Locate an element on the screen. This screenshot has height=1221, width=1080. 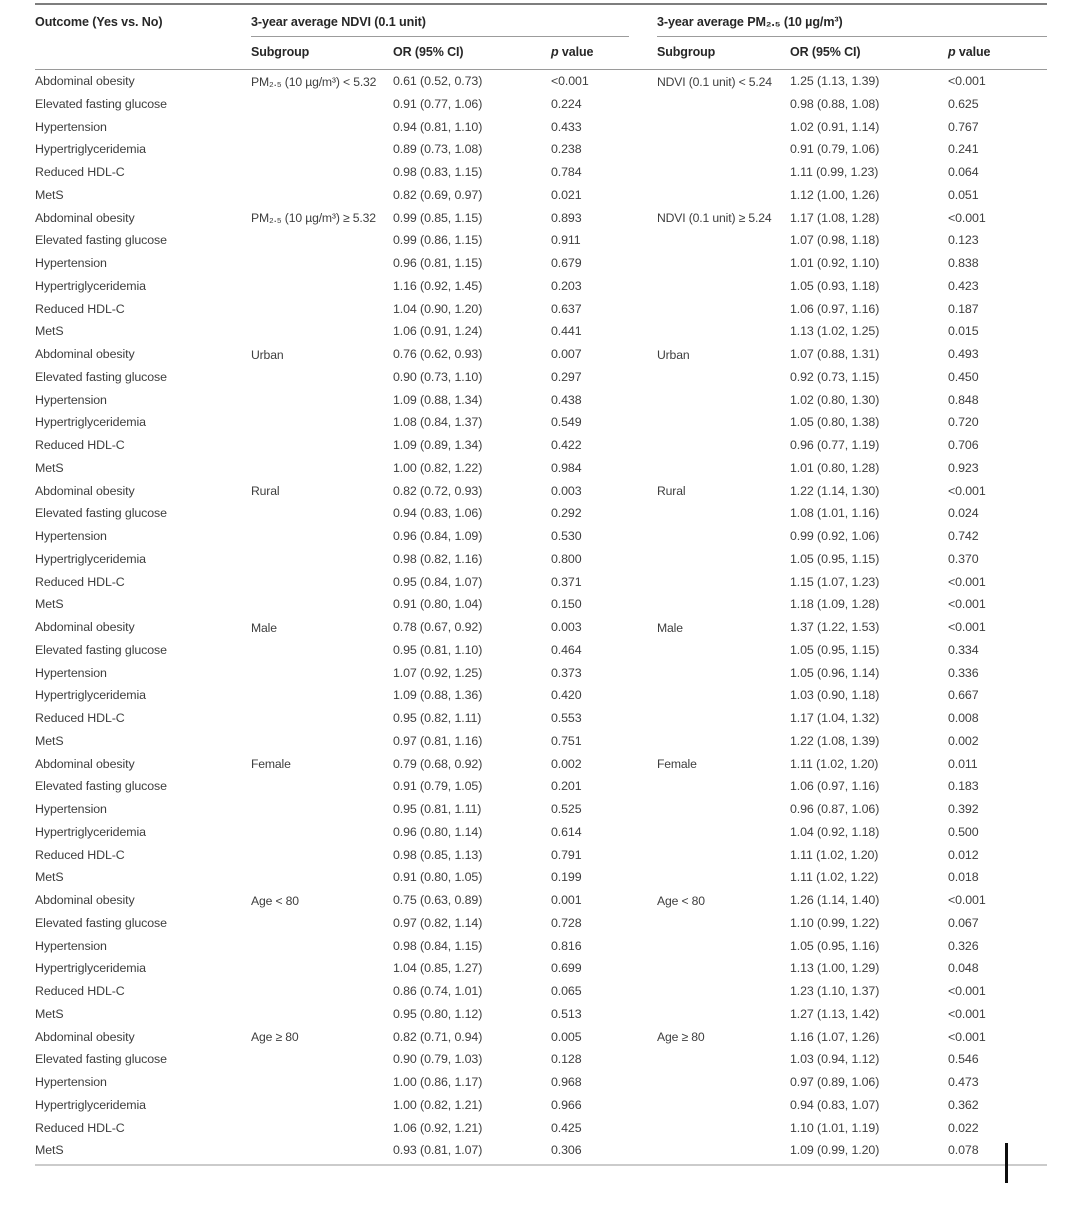
ndvi-or-cell: 0.98 (0.84, 1.15) is located at coordinates (438, 945).